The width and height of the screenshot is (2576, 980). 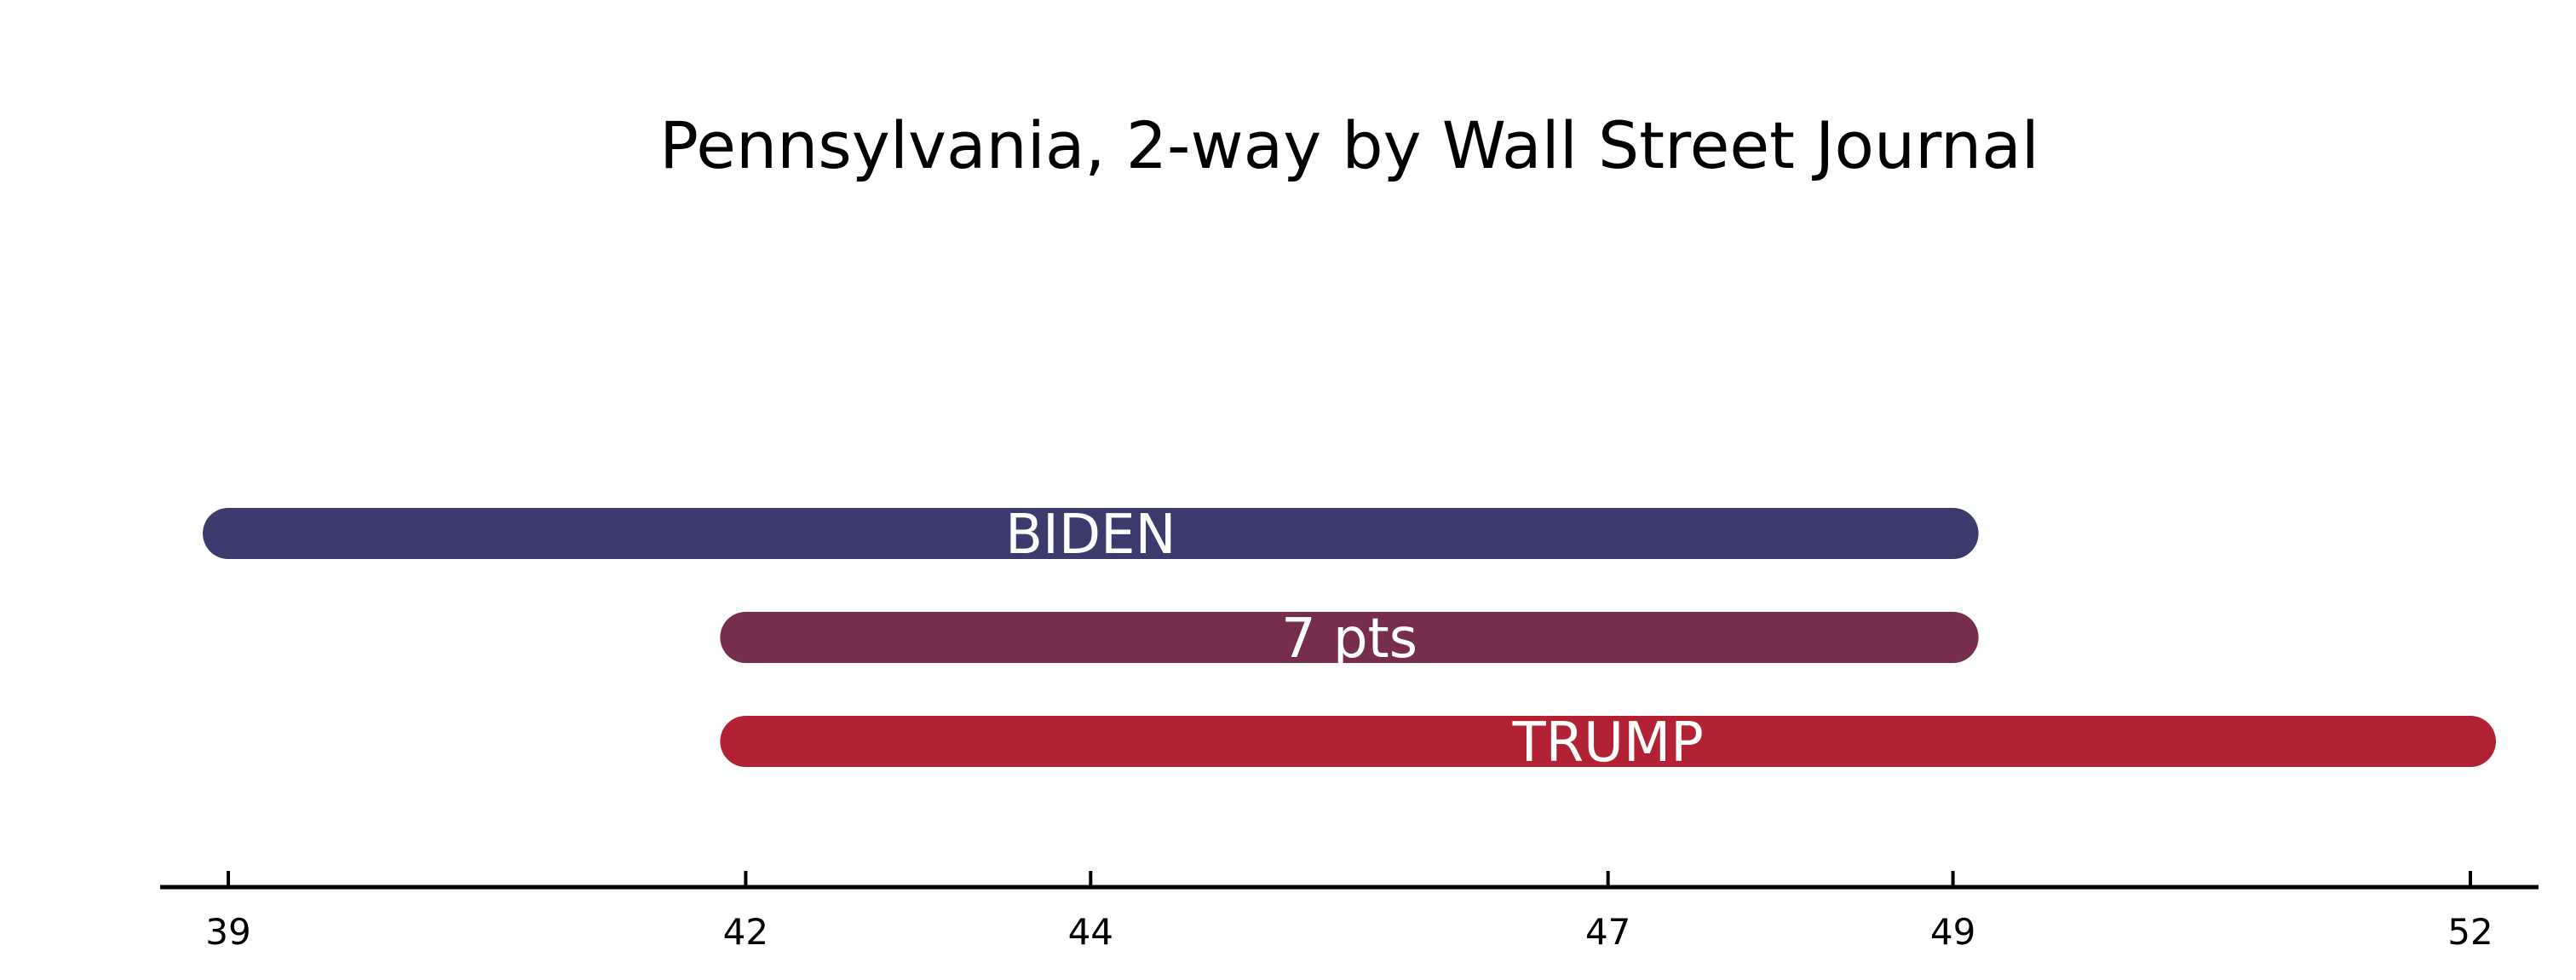 What do you see at coordinates (2470, 932) in the screenshot?
I see `x-tick-label: 52` at bounding box center [2470, 932].